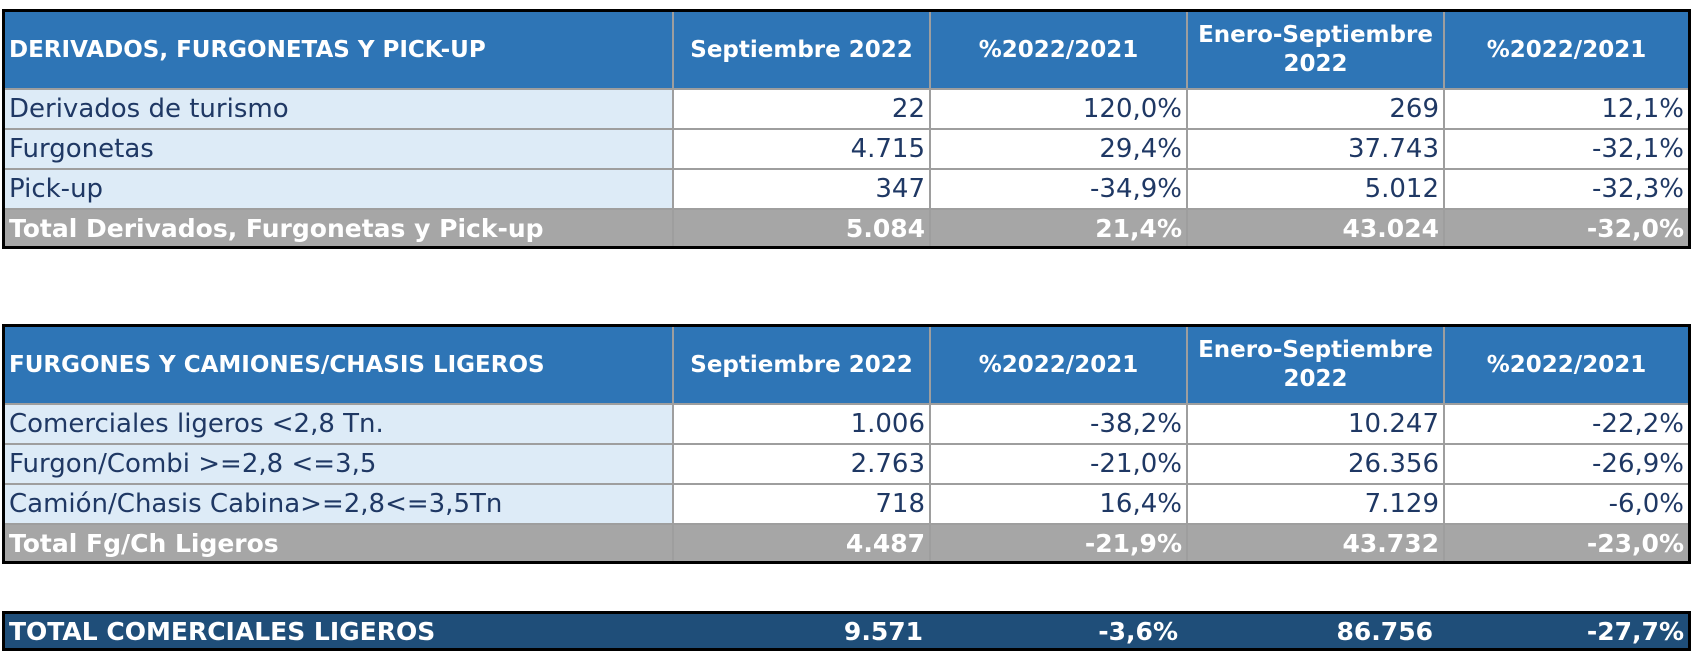 The height and width of the screenshot is (667, 1694). I want to click on row-label: Derivados de turismo, so click(338, 109).